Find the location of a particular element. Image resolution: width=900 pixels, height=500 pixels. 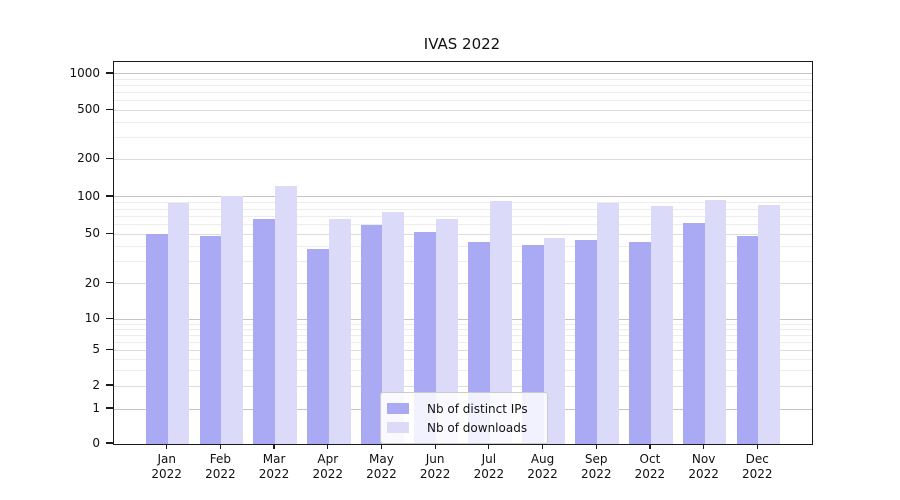

bar-downloads-sep is located at coordinates (608, 323).